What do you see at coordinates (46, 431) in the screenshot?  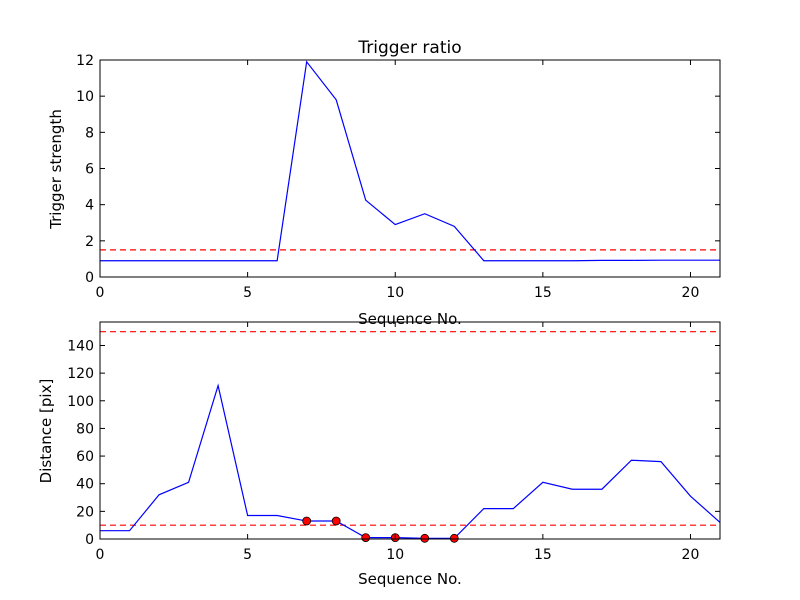 I see `y-axis-label: Distance [pix]` at bounding box center [46, 431].